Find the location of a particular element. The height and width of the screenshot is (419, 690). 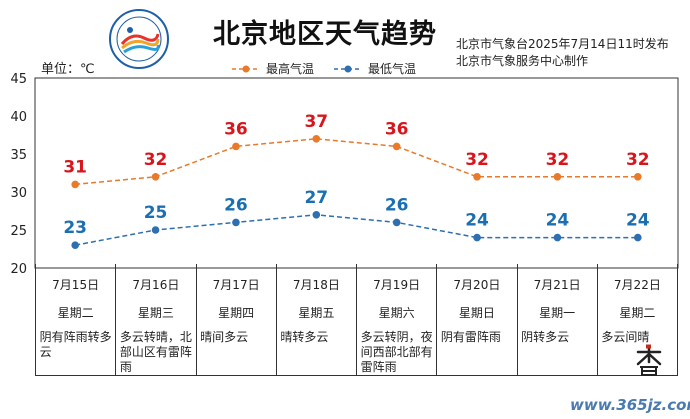

meteorological-service-logo is located at coordinates (139, 39).